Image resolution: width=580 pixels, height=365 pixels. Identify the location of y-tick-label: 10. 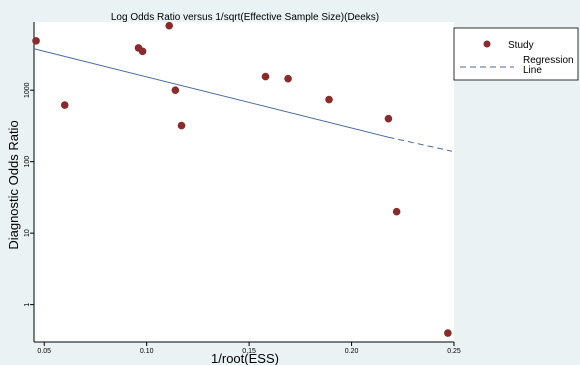
(27, 233).